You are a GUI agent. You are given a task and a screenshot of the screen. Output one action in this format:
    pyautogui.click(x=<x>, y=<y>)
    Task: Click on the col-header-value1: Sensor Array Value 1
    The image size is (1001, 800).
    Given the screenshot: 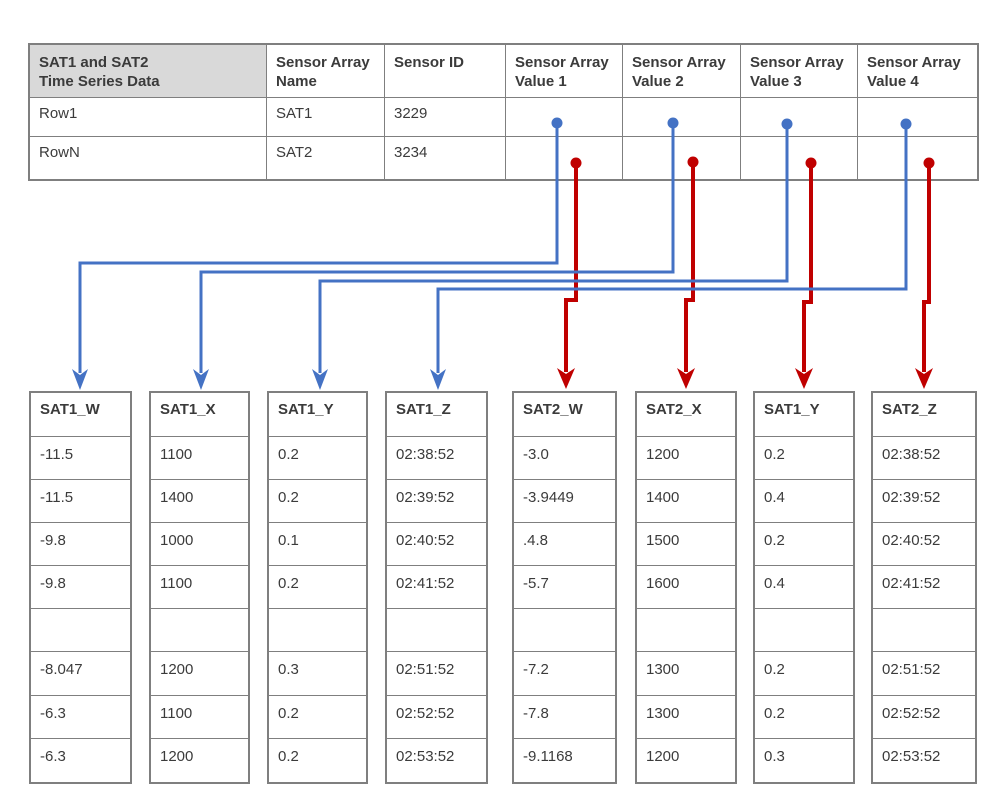 What is the action you would take?
    pyautogui.click(x=564, y=71)
    